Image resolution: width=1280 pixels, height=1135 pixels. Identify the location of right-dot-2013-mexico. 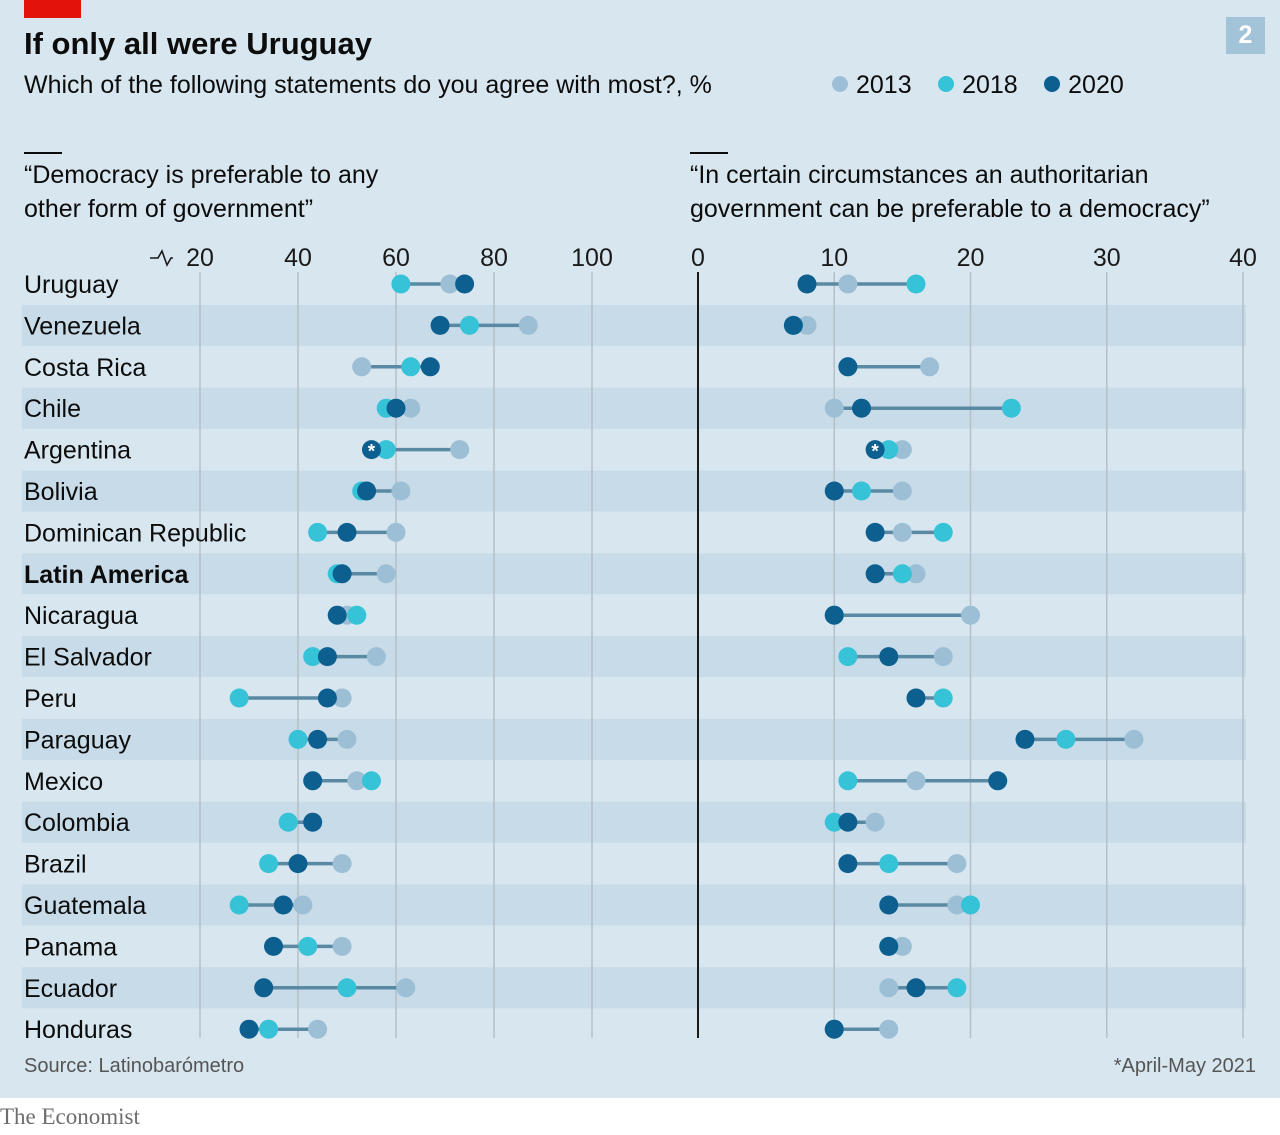
(916, 781).